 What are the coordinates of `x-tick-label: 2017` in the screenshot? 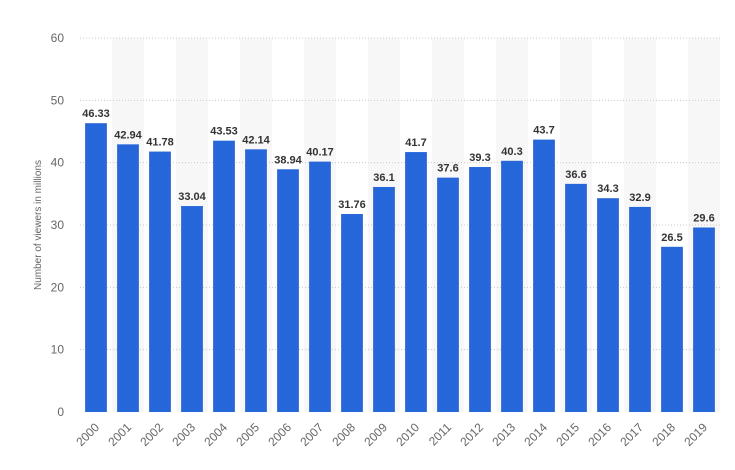 It's located at (631, 434).